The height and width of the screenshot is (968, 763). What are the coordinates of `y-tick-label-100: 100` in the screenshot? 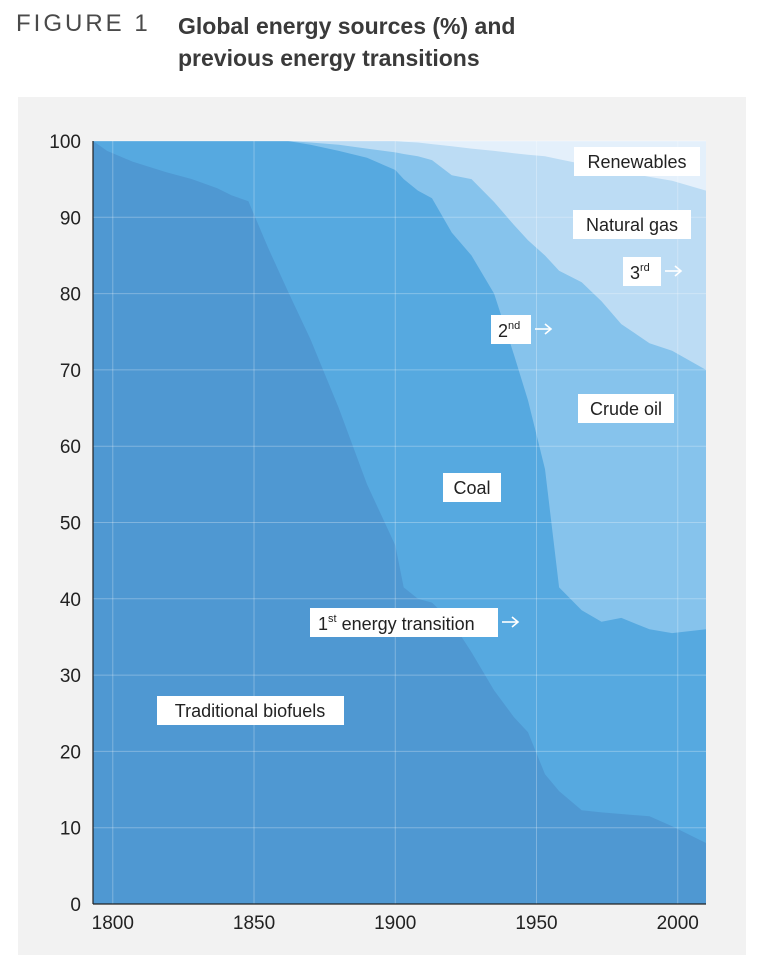 It's located at (65, 142).